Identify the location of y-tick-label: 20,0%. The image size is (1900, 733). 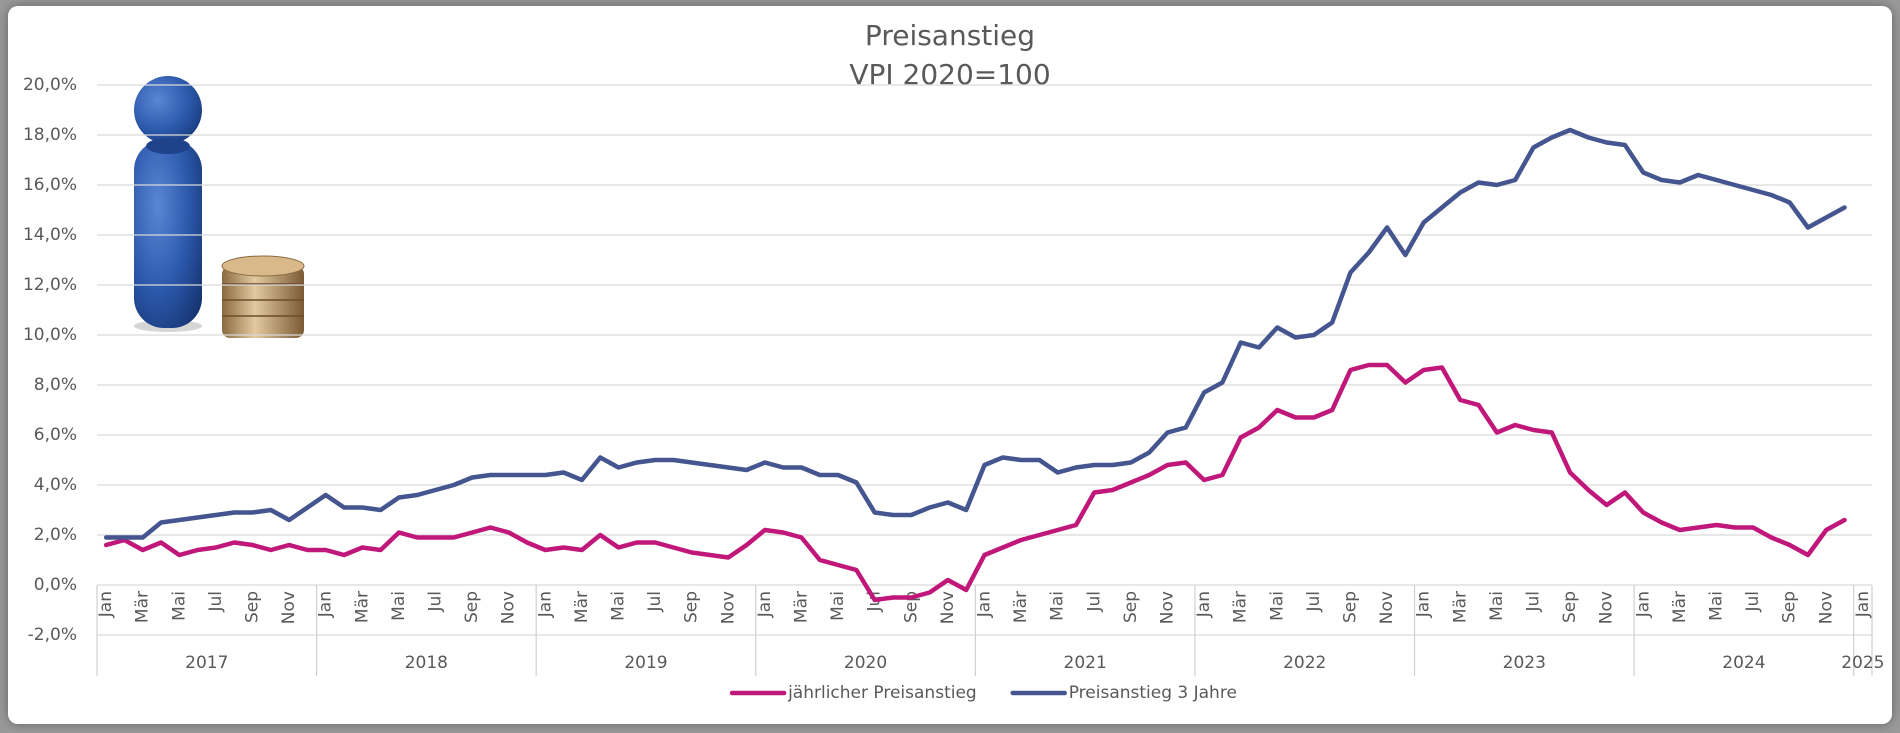
(50, 85).